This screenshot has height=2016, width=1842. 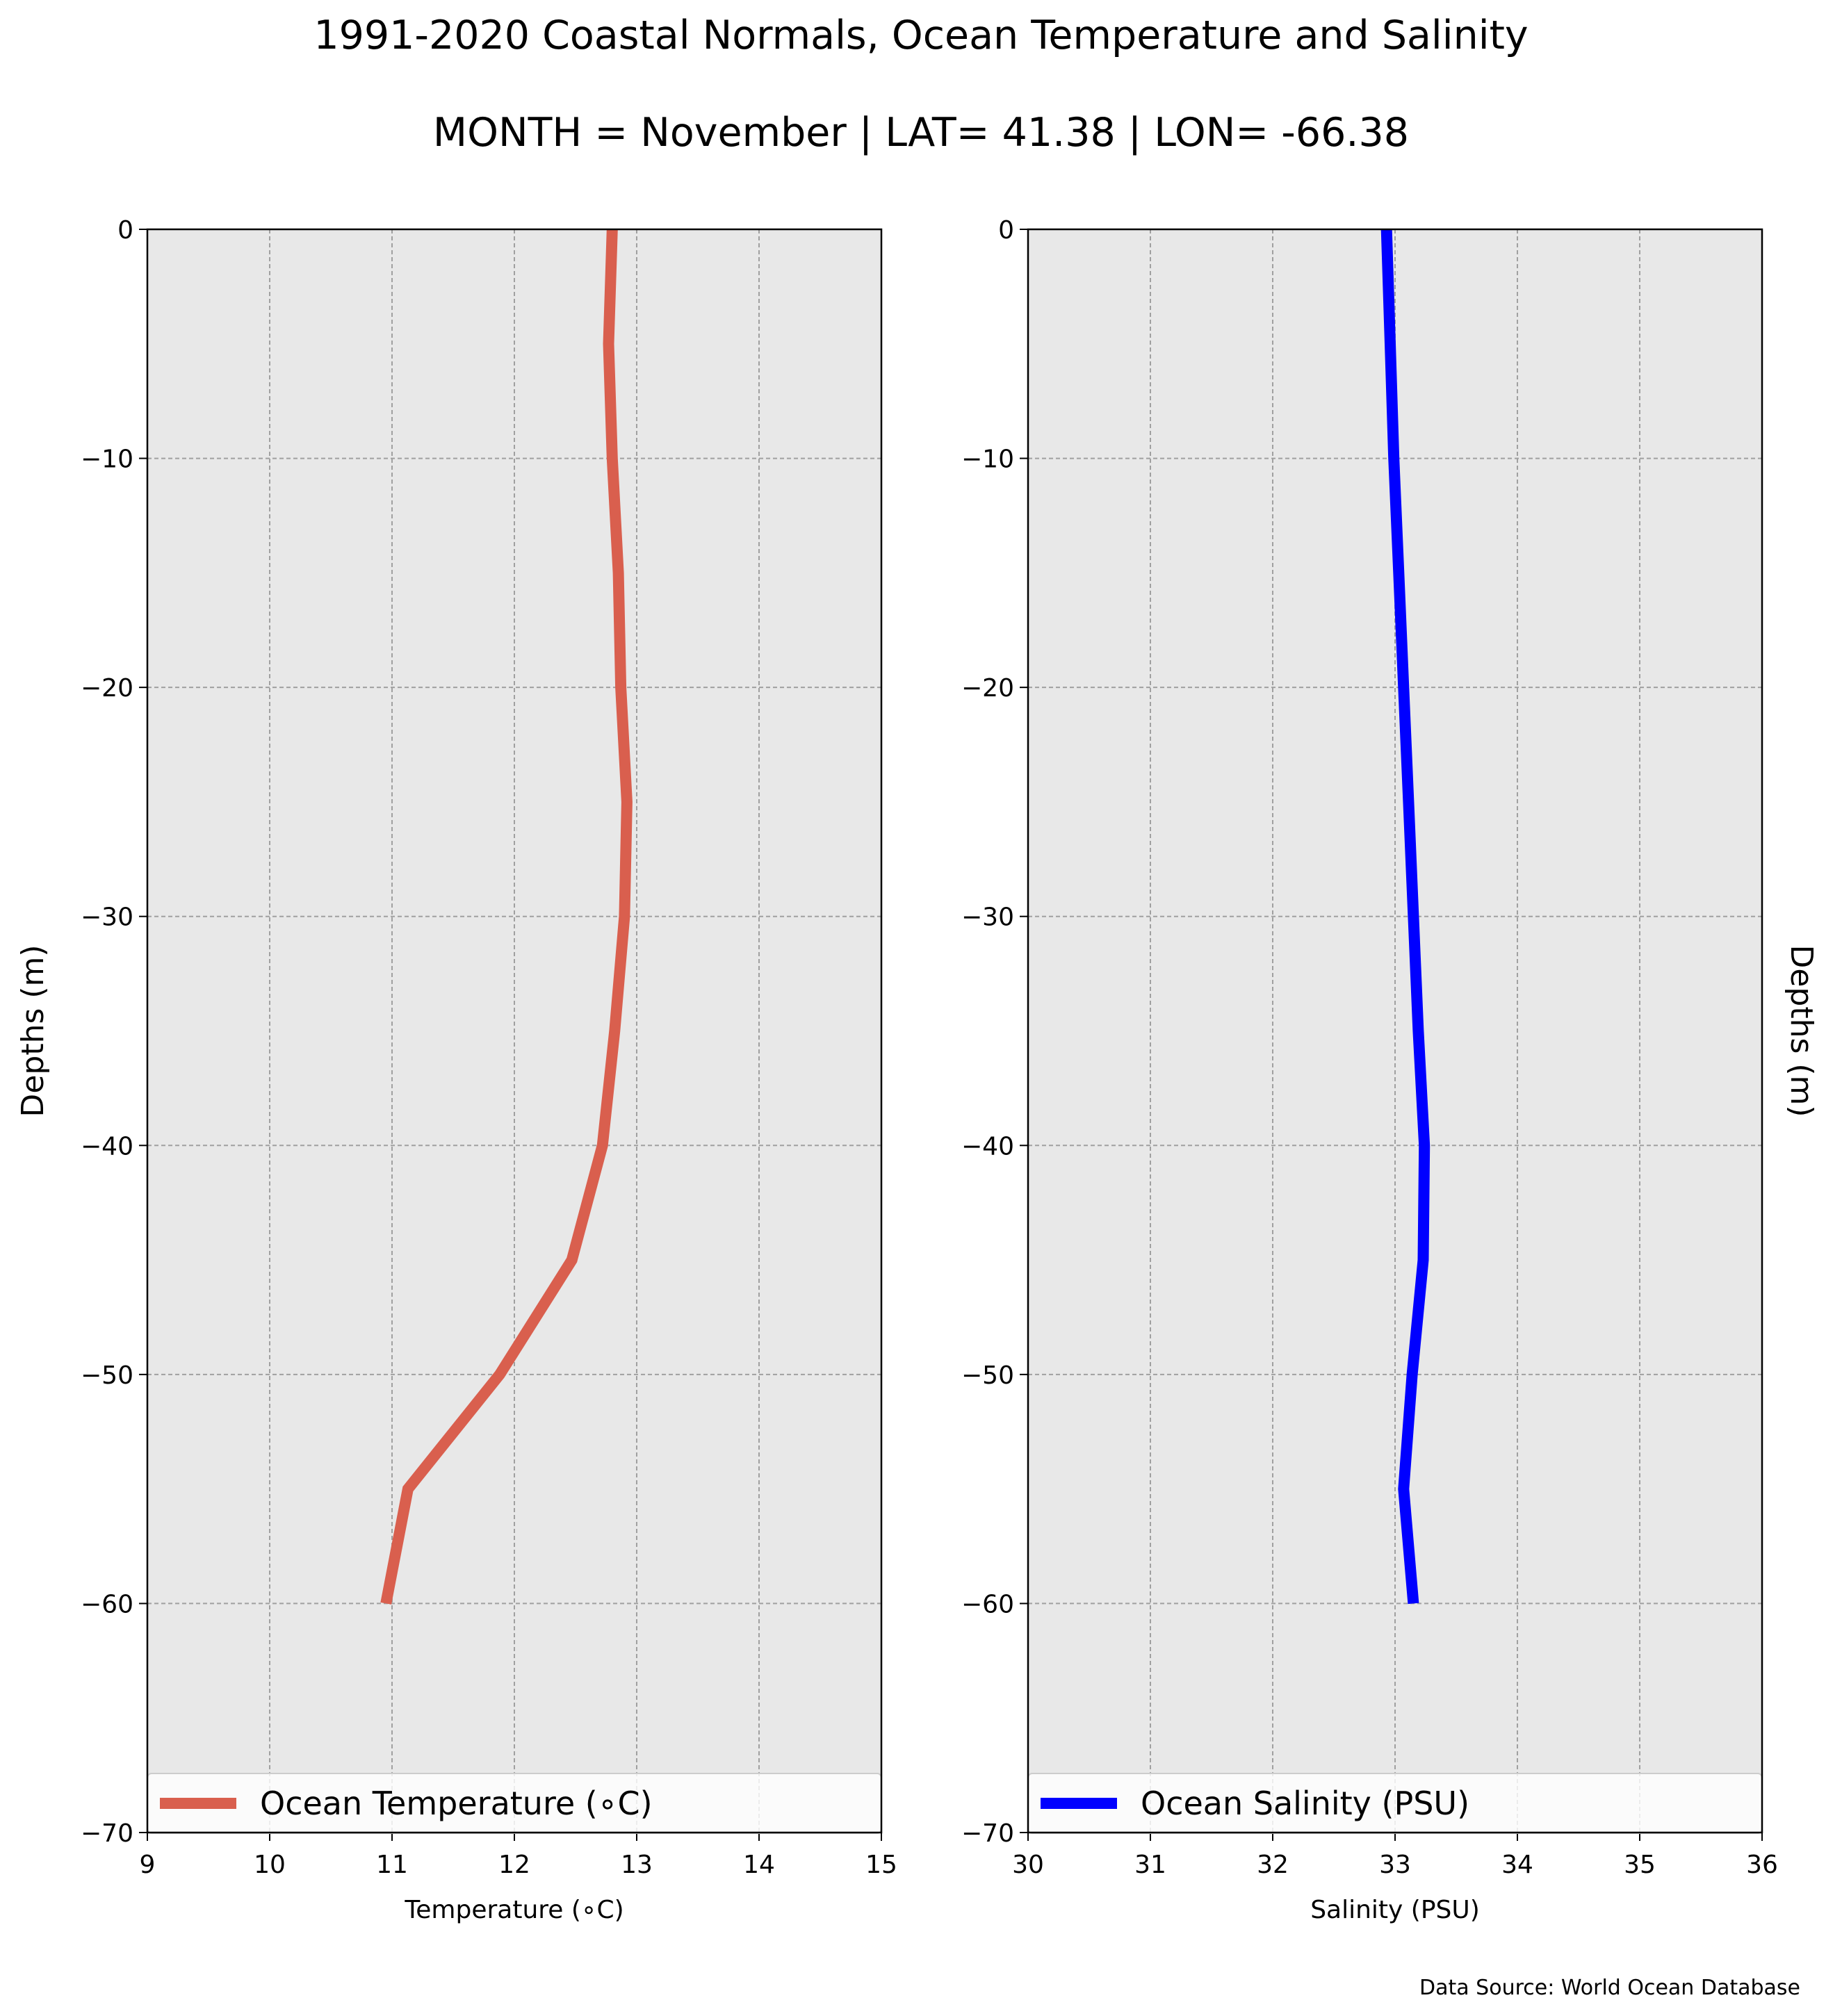 What do you see at coordinates (148, 1865) in the screenshot?
I see `x-tick-label: 9` at bounding box center [148, 1865].